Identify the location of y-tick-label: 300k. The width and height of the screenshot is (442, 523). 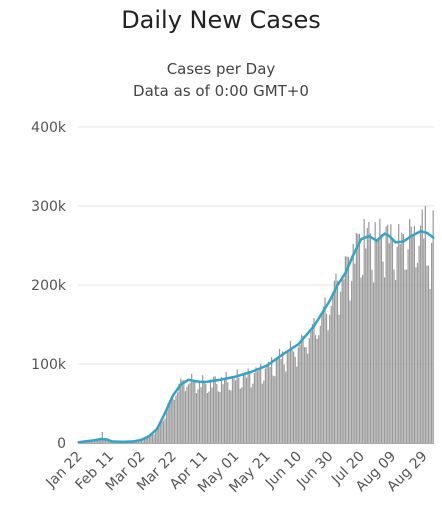
(49, 207).